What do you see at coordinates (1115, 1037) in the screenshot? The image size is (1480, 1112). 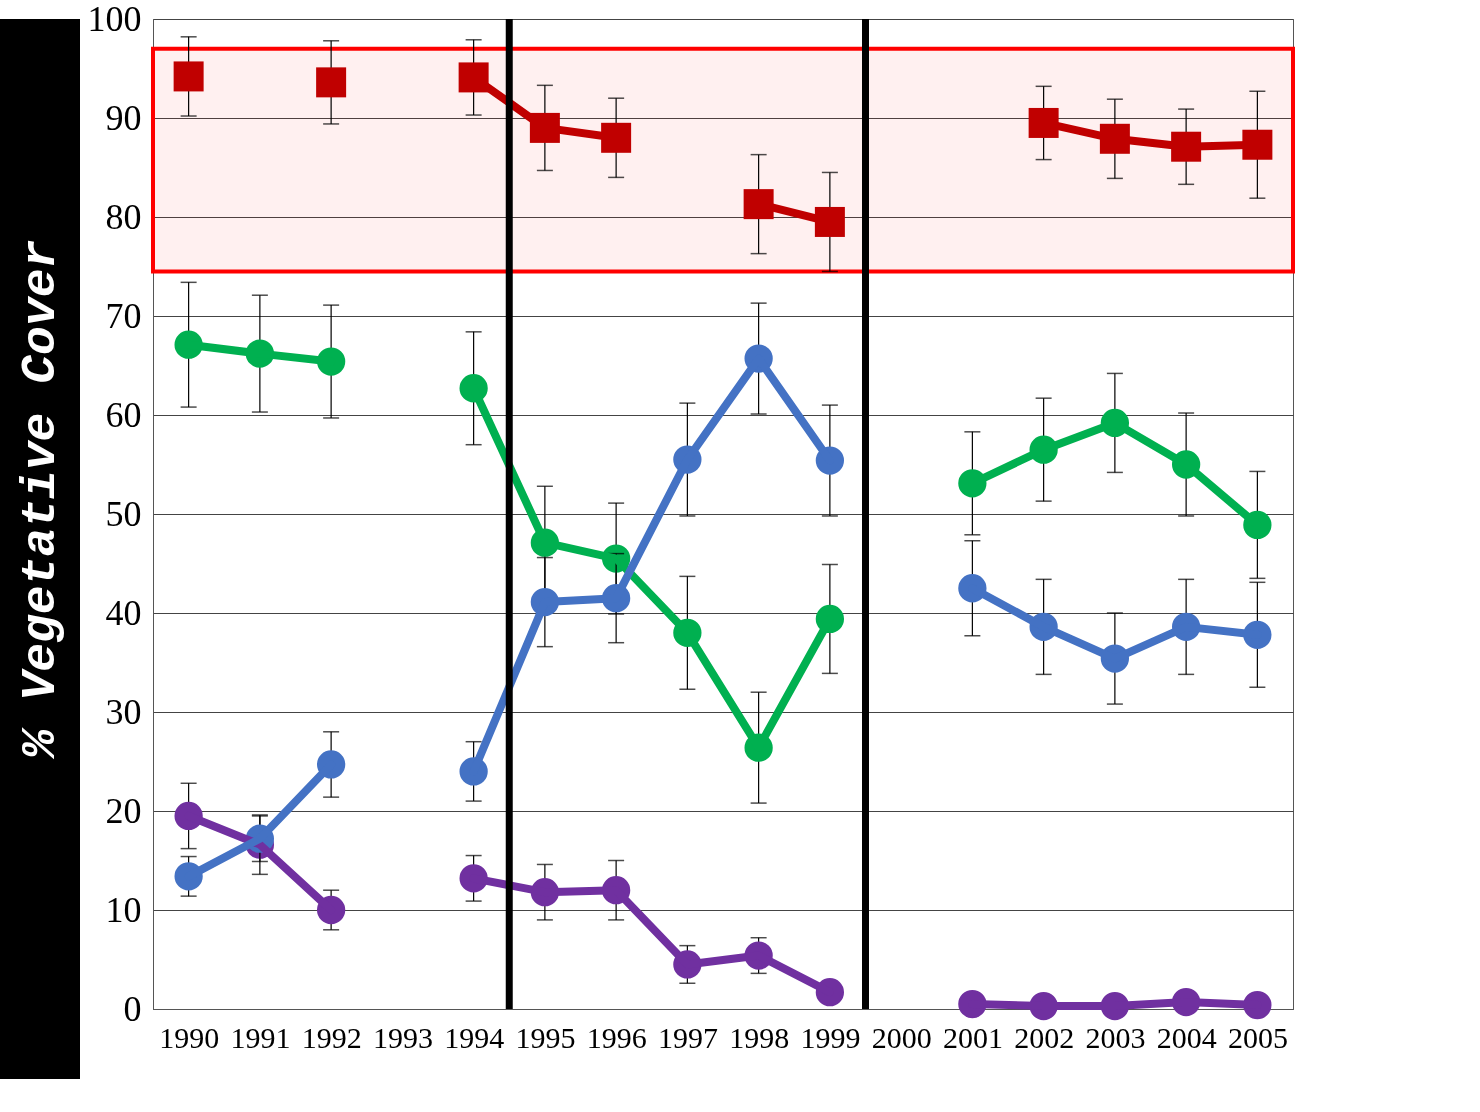 I see `x-tick-label: 2003` at bounding box center [1115, 1037].